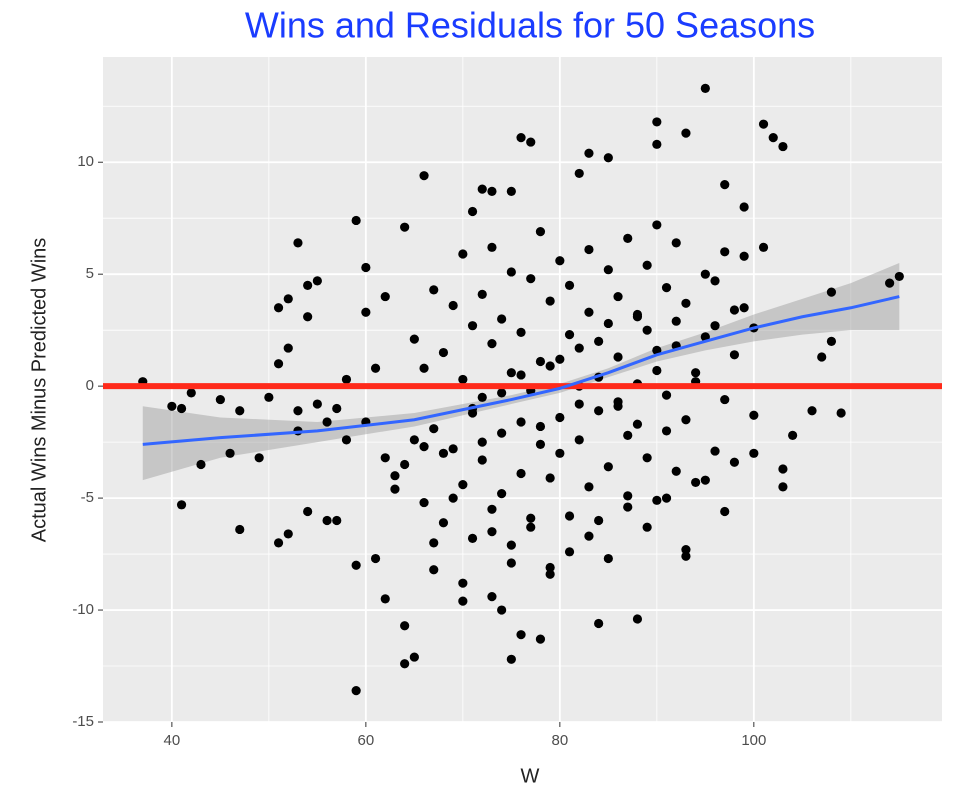  What do you see at coordinates (366, 740) in the screenshot?
I see `x-tick-label: 60` at bounding box center [366, 740].